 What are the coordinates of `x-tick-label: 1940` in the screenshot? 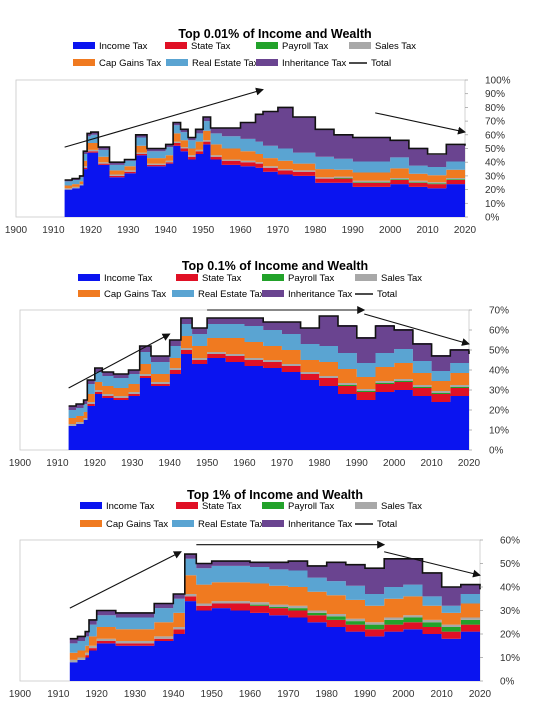 It's located at (173, 694).